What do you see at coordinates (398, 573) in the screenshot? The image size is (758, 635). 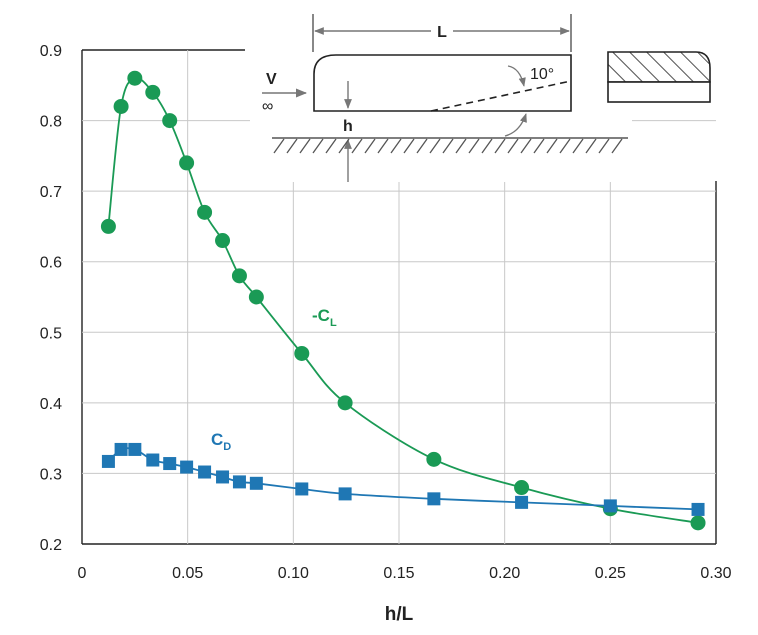 I see `x-tick-label: 0.15` at bounding box center [398, 573].